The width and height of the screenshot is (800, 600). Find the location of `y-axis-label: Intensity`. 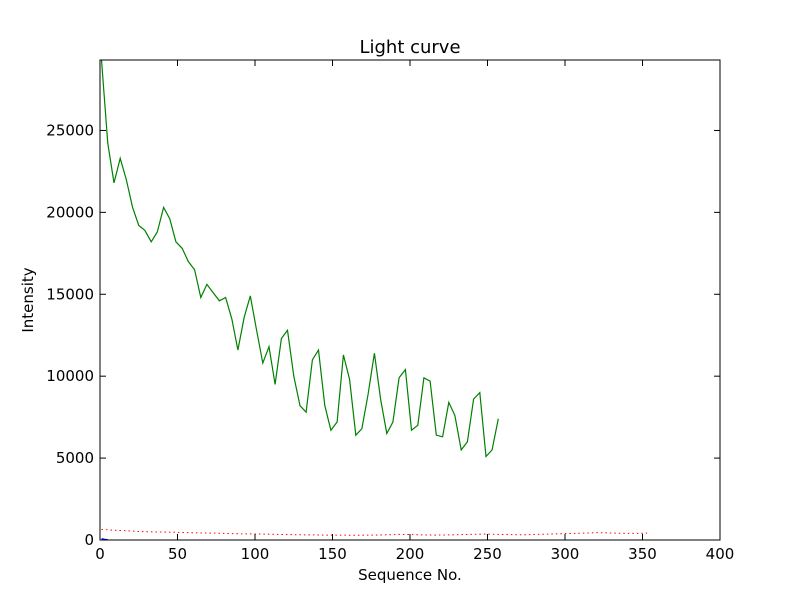

y-axis-label: Intensity is located at coordinates (28, 299).